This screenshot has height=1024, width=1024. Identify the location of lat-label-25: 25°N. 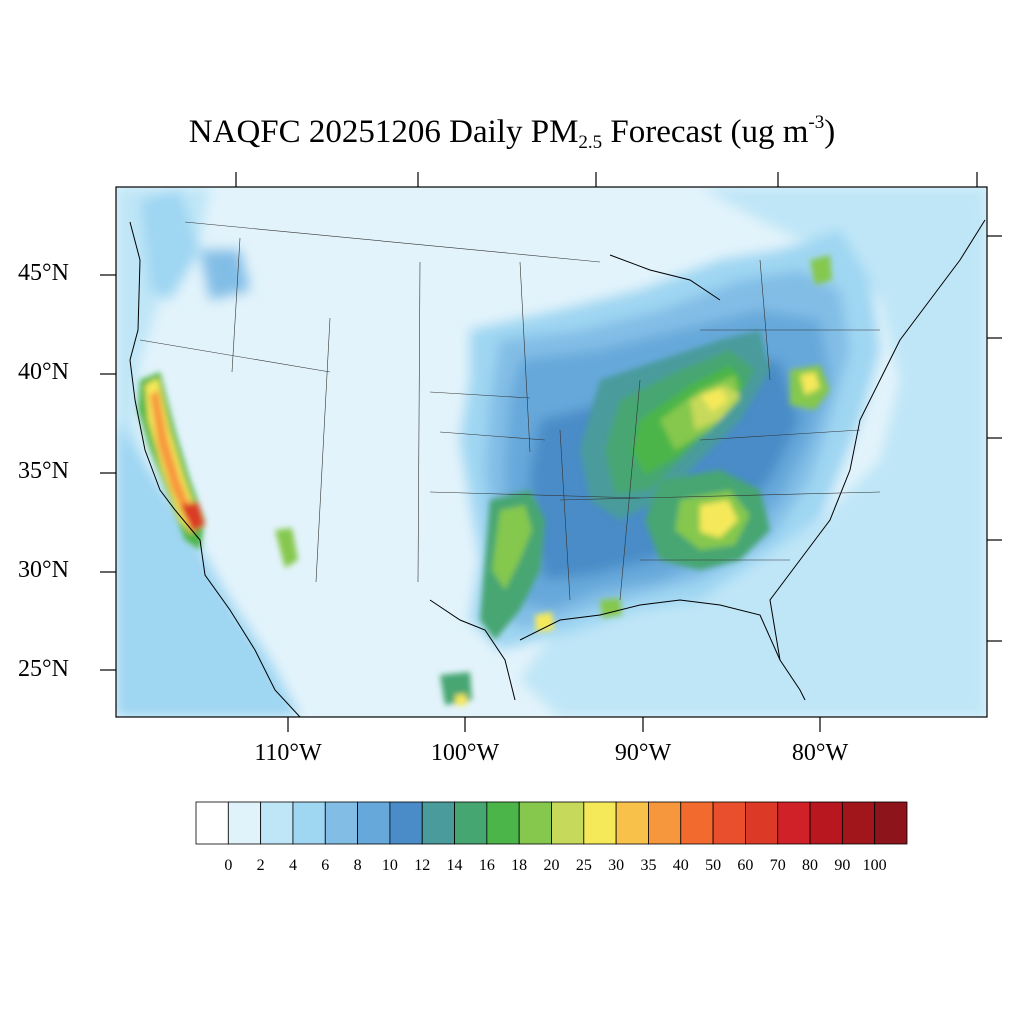
(43, 669).